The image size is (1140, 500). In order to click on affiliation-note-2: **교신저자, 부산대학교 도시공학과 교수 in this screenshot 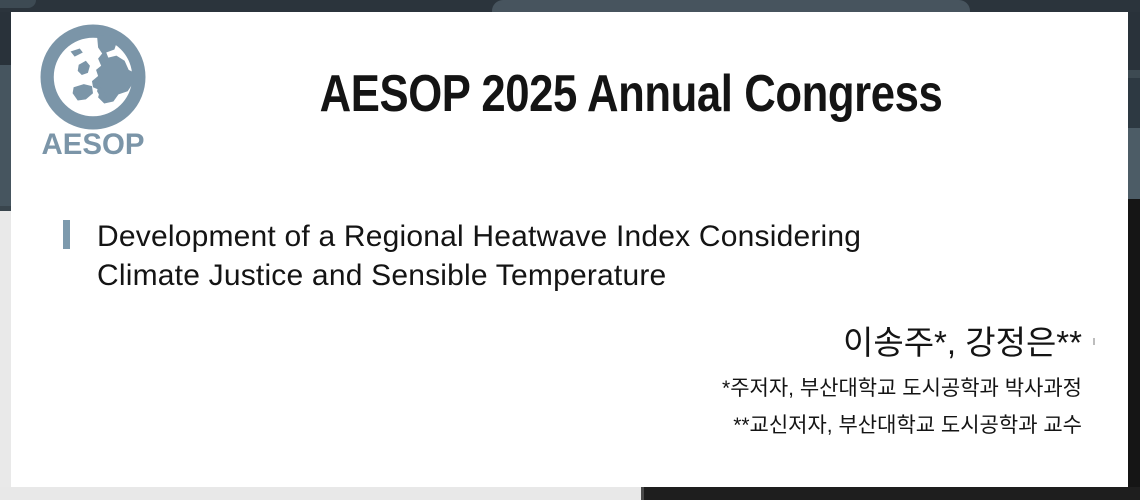, I will do `click(907, 425)`.